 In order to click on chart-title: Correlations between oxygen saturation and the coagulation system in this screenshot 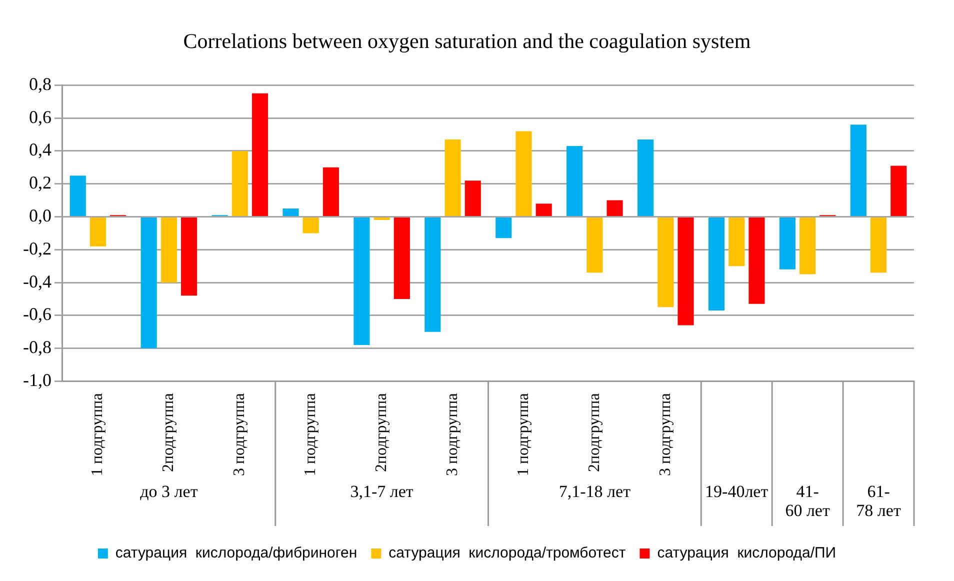, I will do `click(467, 41)`.